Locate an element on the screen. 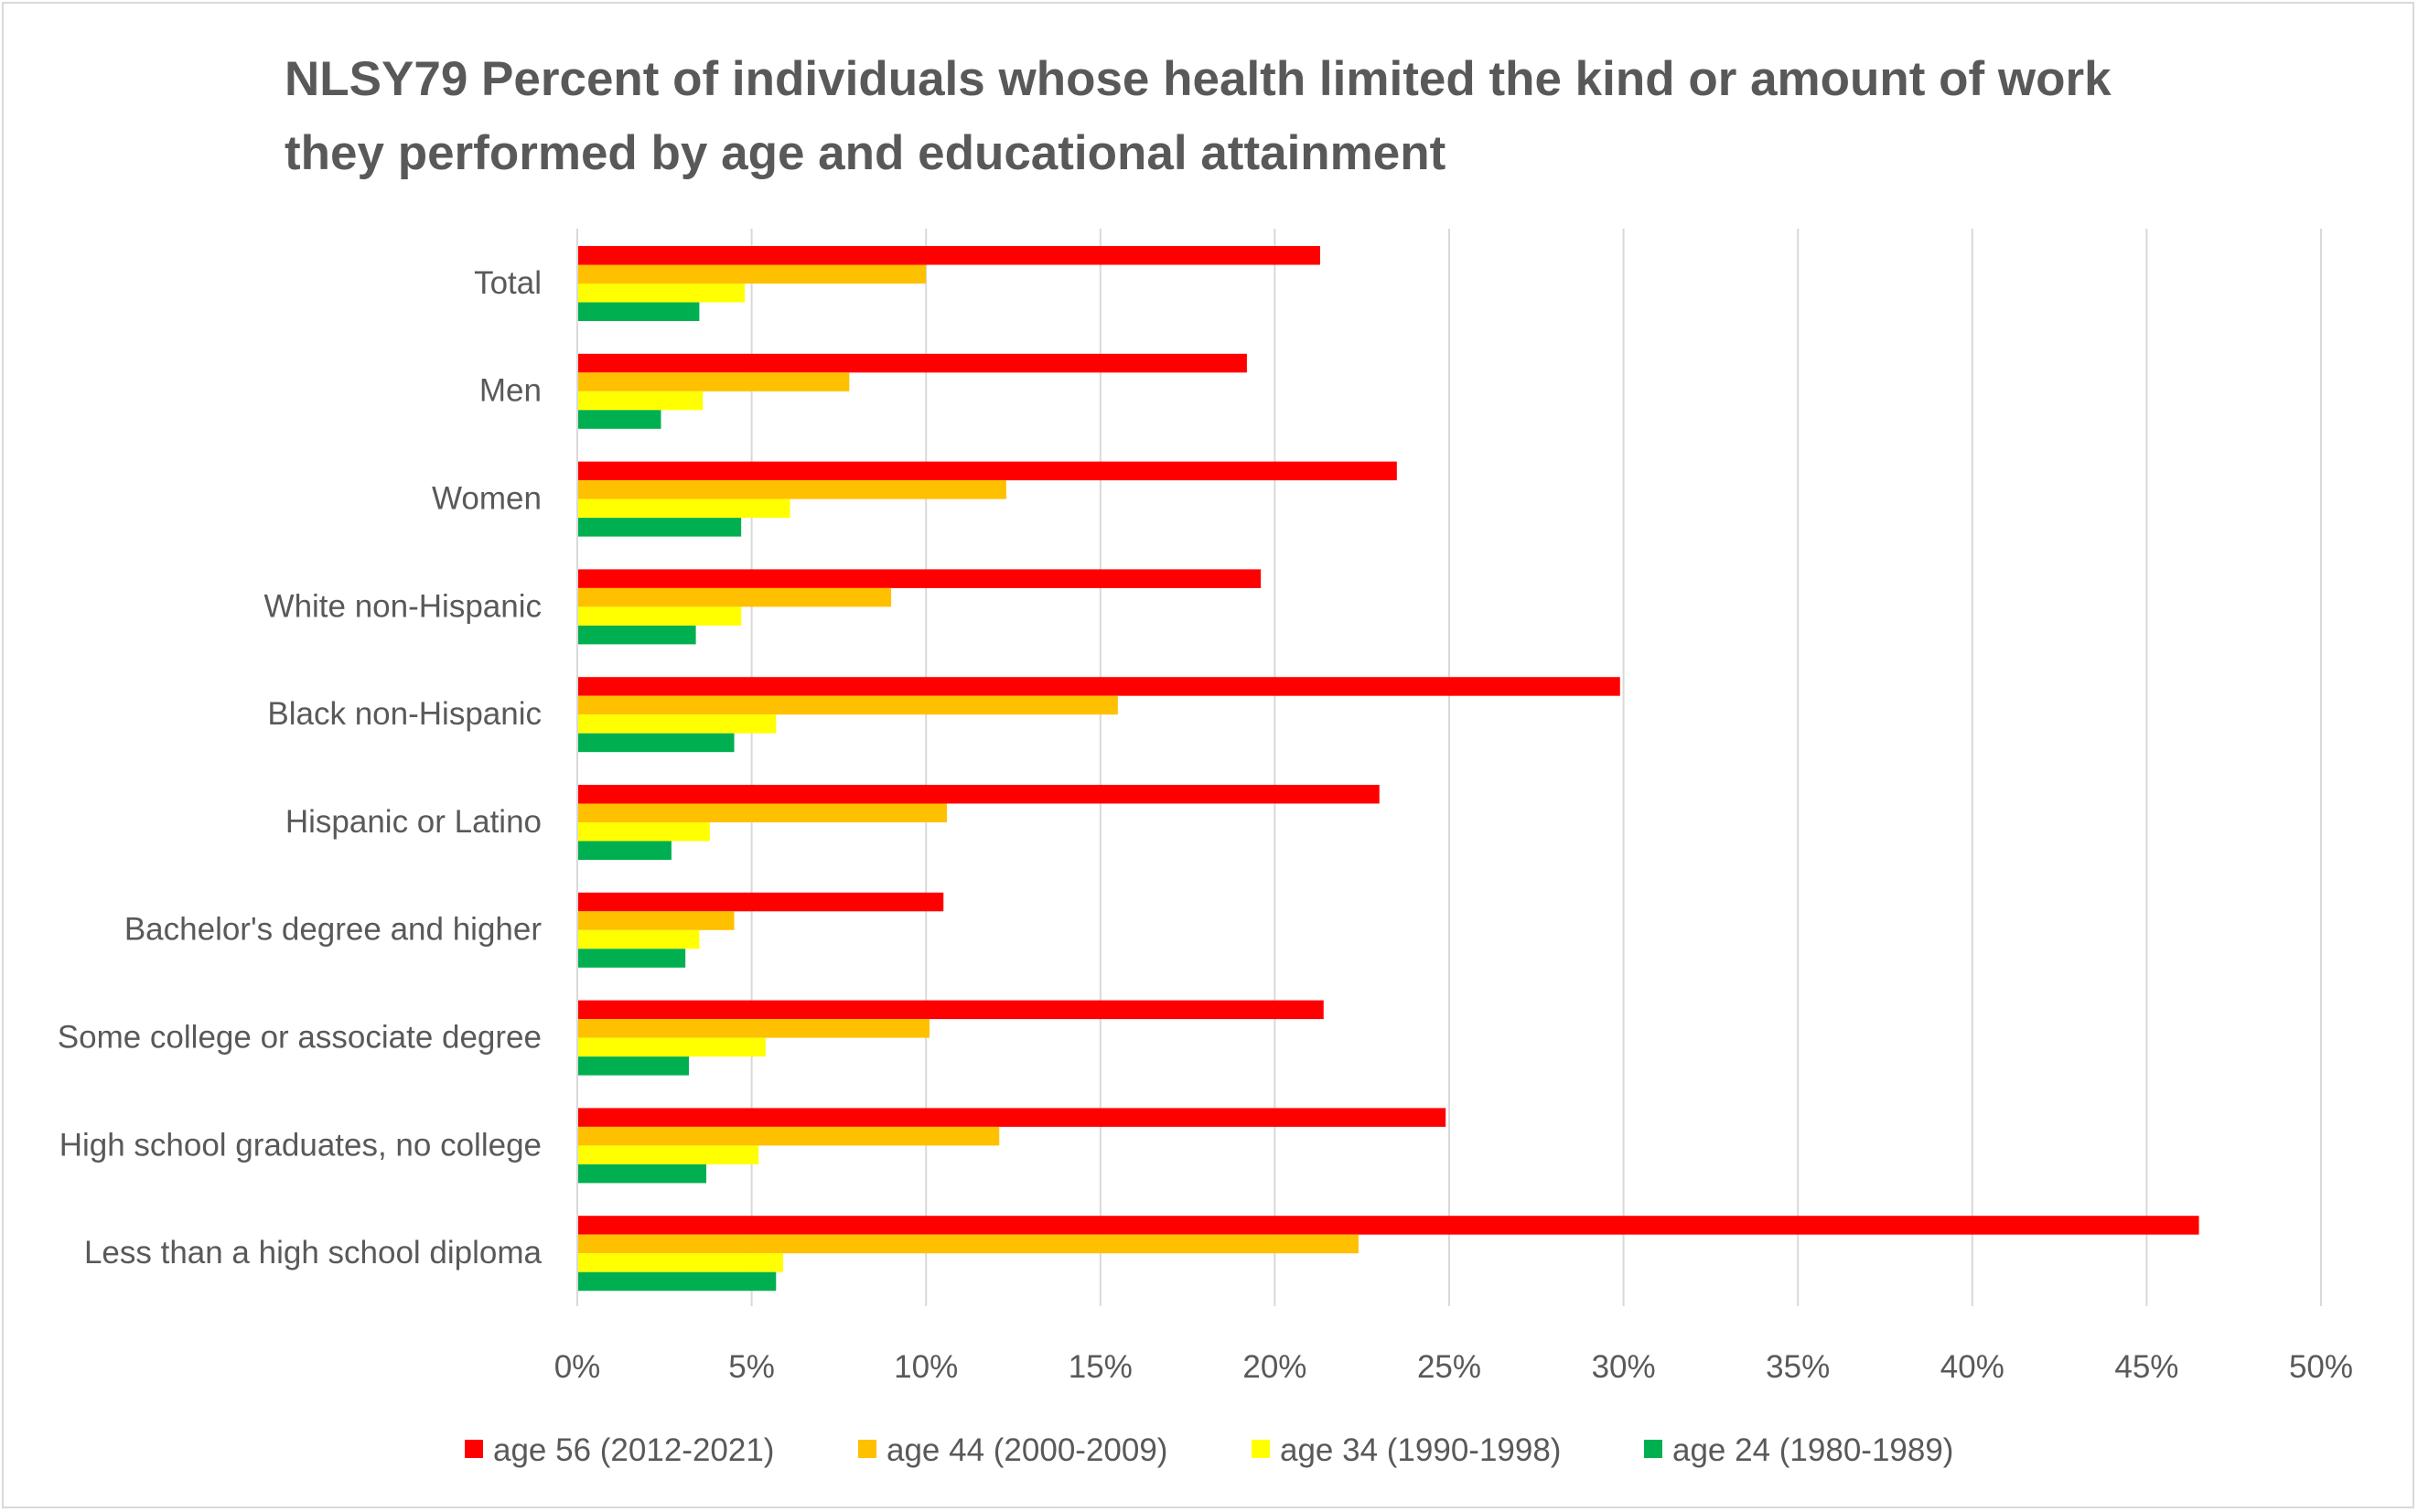 Image resolution: width=2418 pixels, height=1512 pixels. x-tick-label: 40% is located at coordinates (1972, 1367).